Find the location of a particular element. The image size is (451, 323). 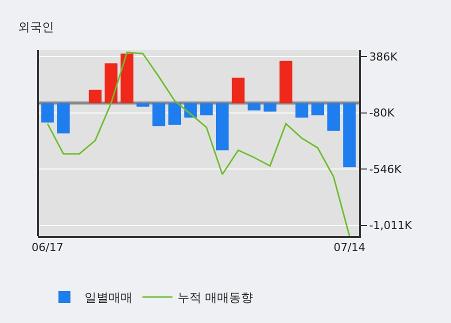

legend-label: 일별매매 is located at coordinates (108, 297).